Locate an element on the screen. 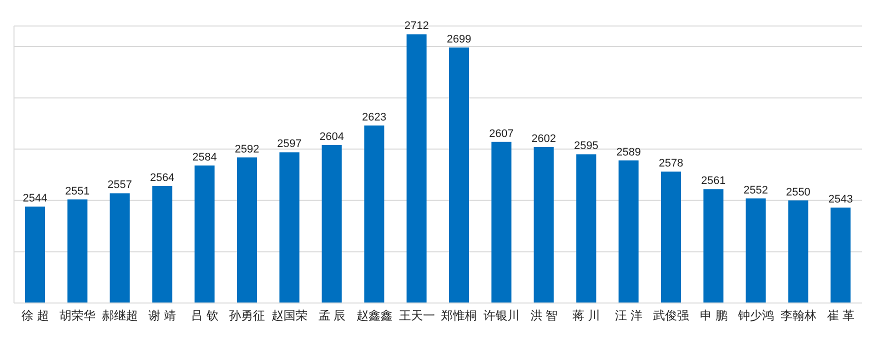  data-label: 2597 is located at coordinates (289, 144).